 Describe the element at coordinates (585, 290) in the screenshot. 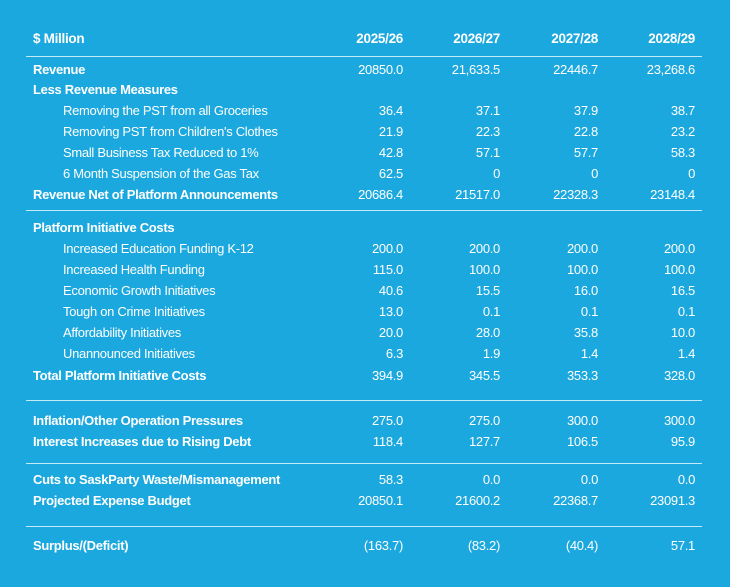

I see `cell-value: 16.0` at that location.